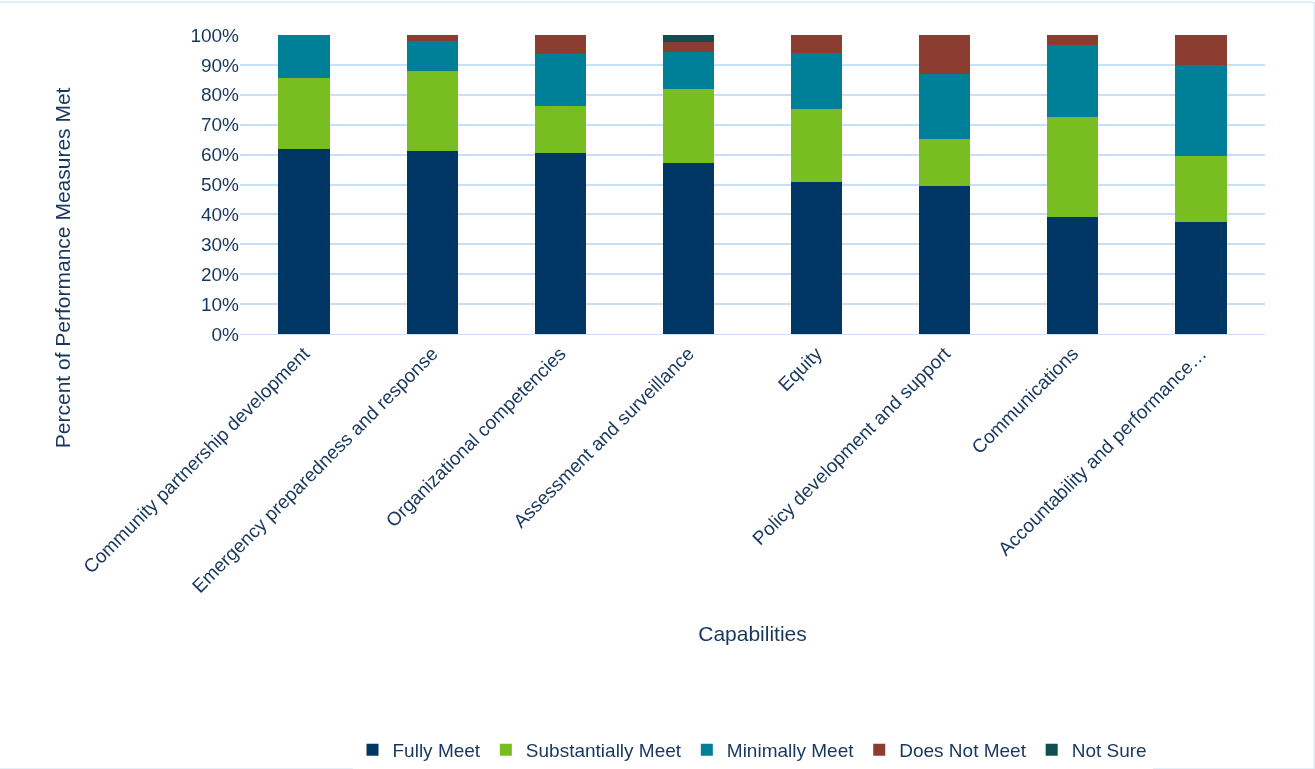 The width and height of the screenshot is (1315, 769). What do you see at coordinates (603, 751) in the screenshot?
I see `legend-label: Substantially Meet` at bounding box center [603, 751].